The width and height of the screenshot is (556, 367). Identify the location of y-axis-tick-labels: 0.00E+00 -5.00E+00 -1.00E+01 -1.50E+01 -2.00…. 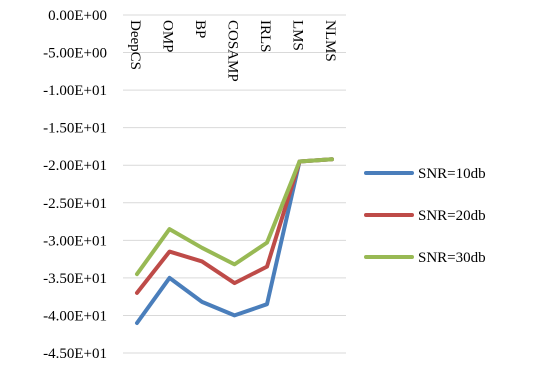
(75, 185).